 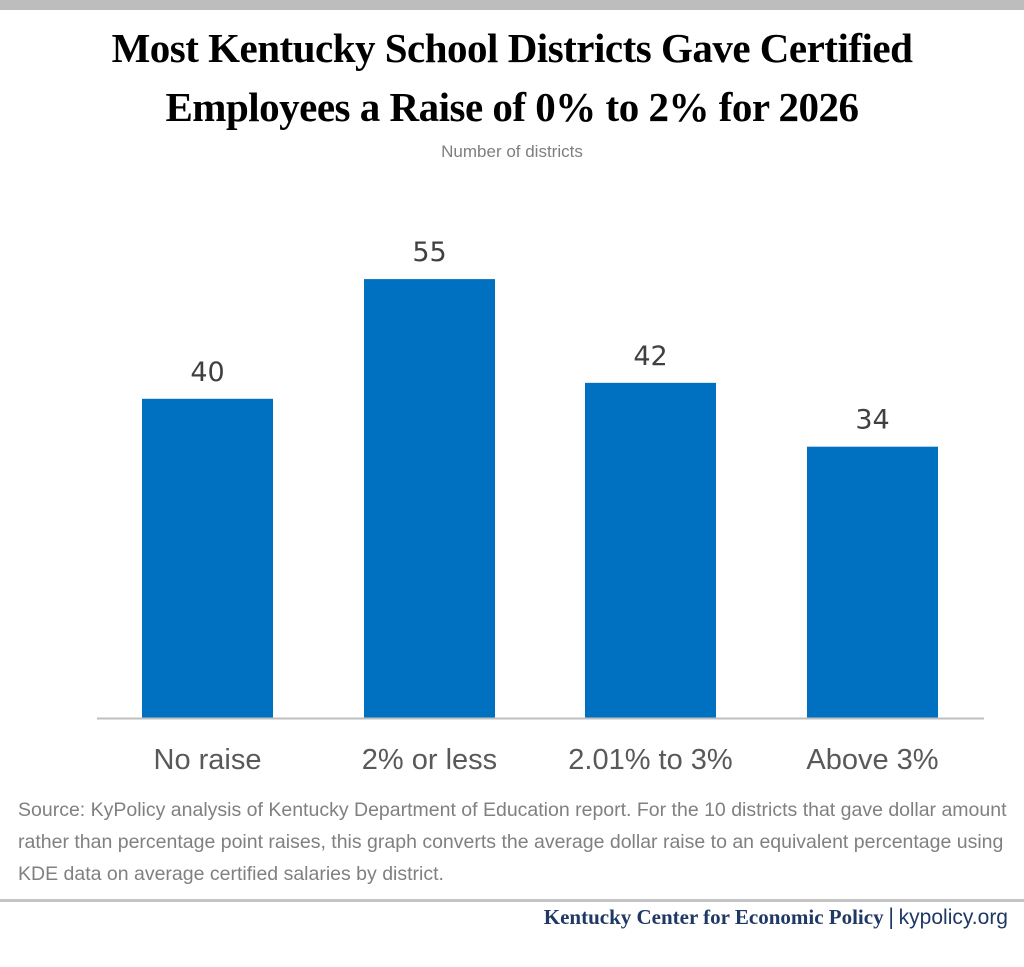 What do you see at coordinates (650, 356) in the screenshot?
I see `data-label-2: 42` at bounding box center [650, 356].